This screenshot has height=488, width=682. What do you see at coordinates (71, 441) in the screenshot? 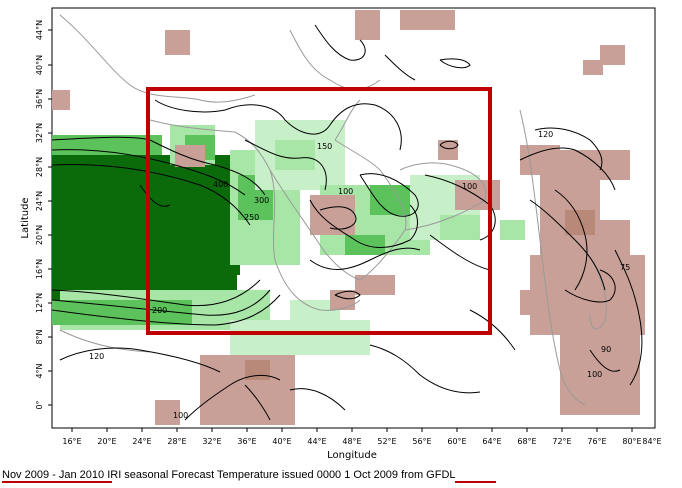
I see `x-tick-label: 16°E` at bounding box center [71, 441].